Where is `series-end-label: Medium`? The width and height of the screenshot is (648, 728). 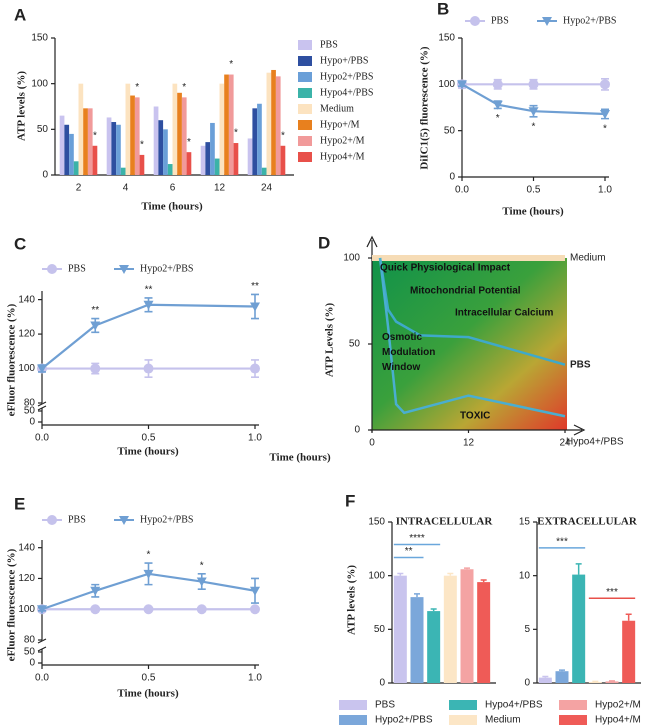
series-end-label: Medium is located at coordinates (588, 258).